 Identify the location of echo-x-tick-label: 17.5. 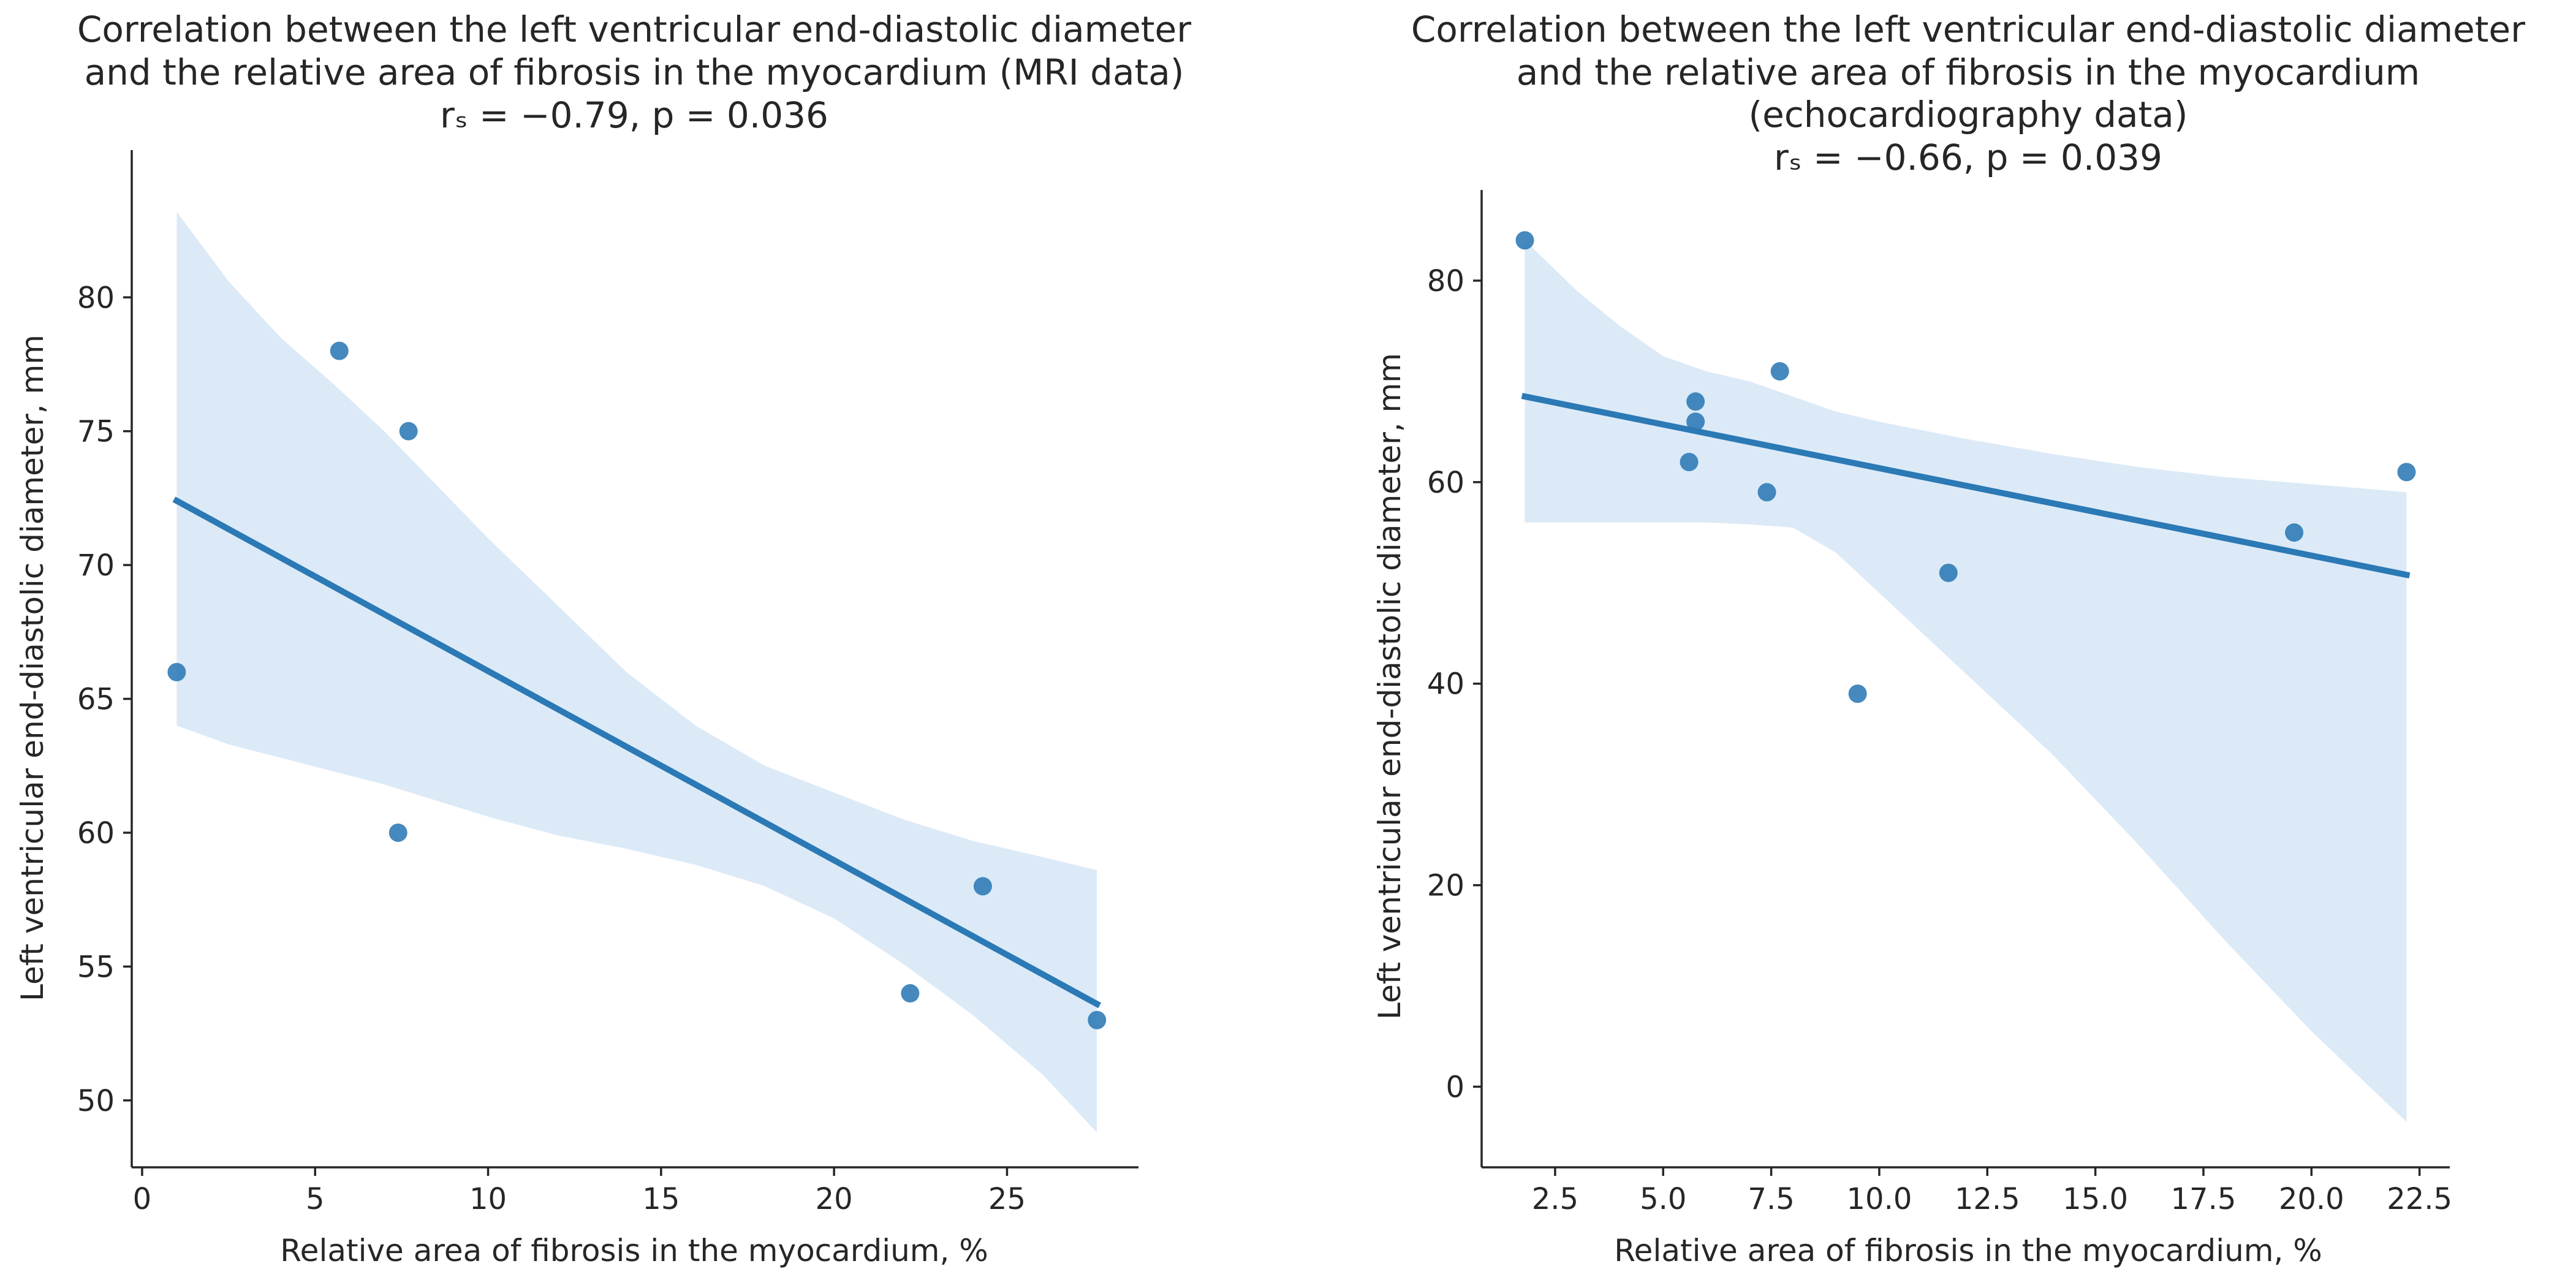
(2204, 1199).